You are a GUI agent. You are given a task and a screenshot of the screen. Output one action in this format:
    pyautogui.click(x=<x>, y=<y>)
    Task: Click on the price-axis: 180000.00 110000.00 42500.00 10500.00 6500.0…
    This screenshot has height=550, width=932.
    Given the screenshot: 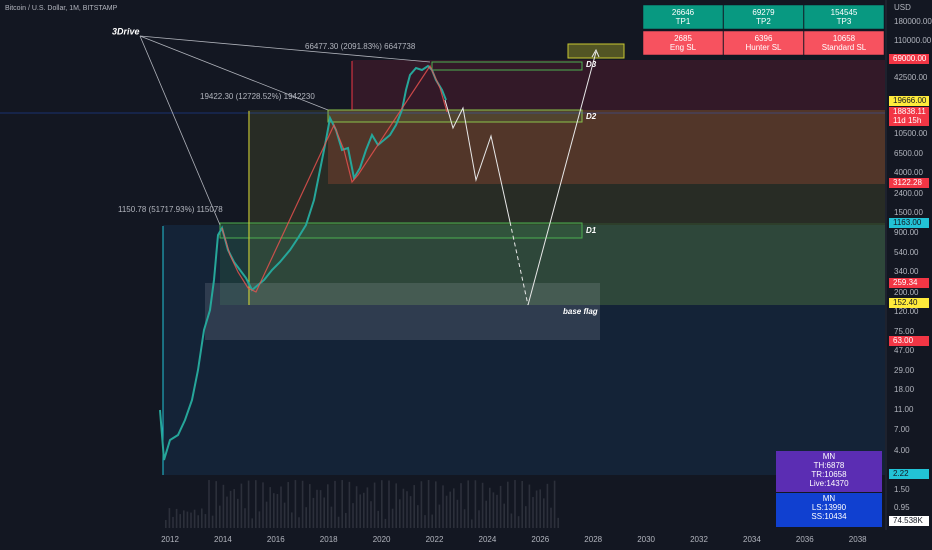 What is the action you would take?
    pyautogui.click(x=910, y=271)
    